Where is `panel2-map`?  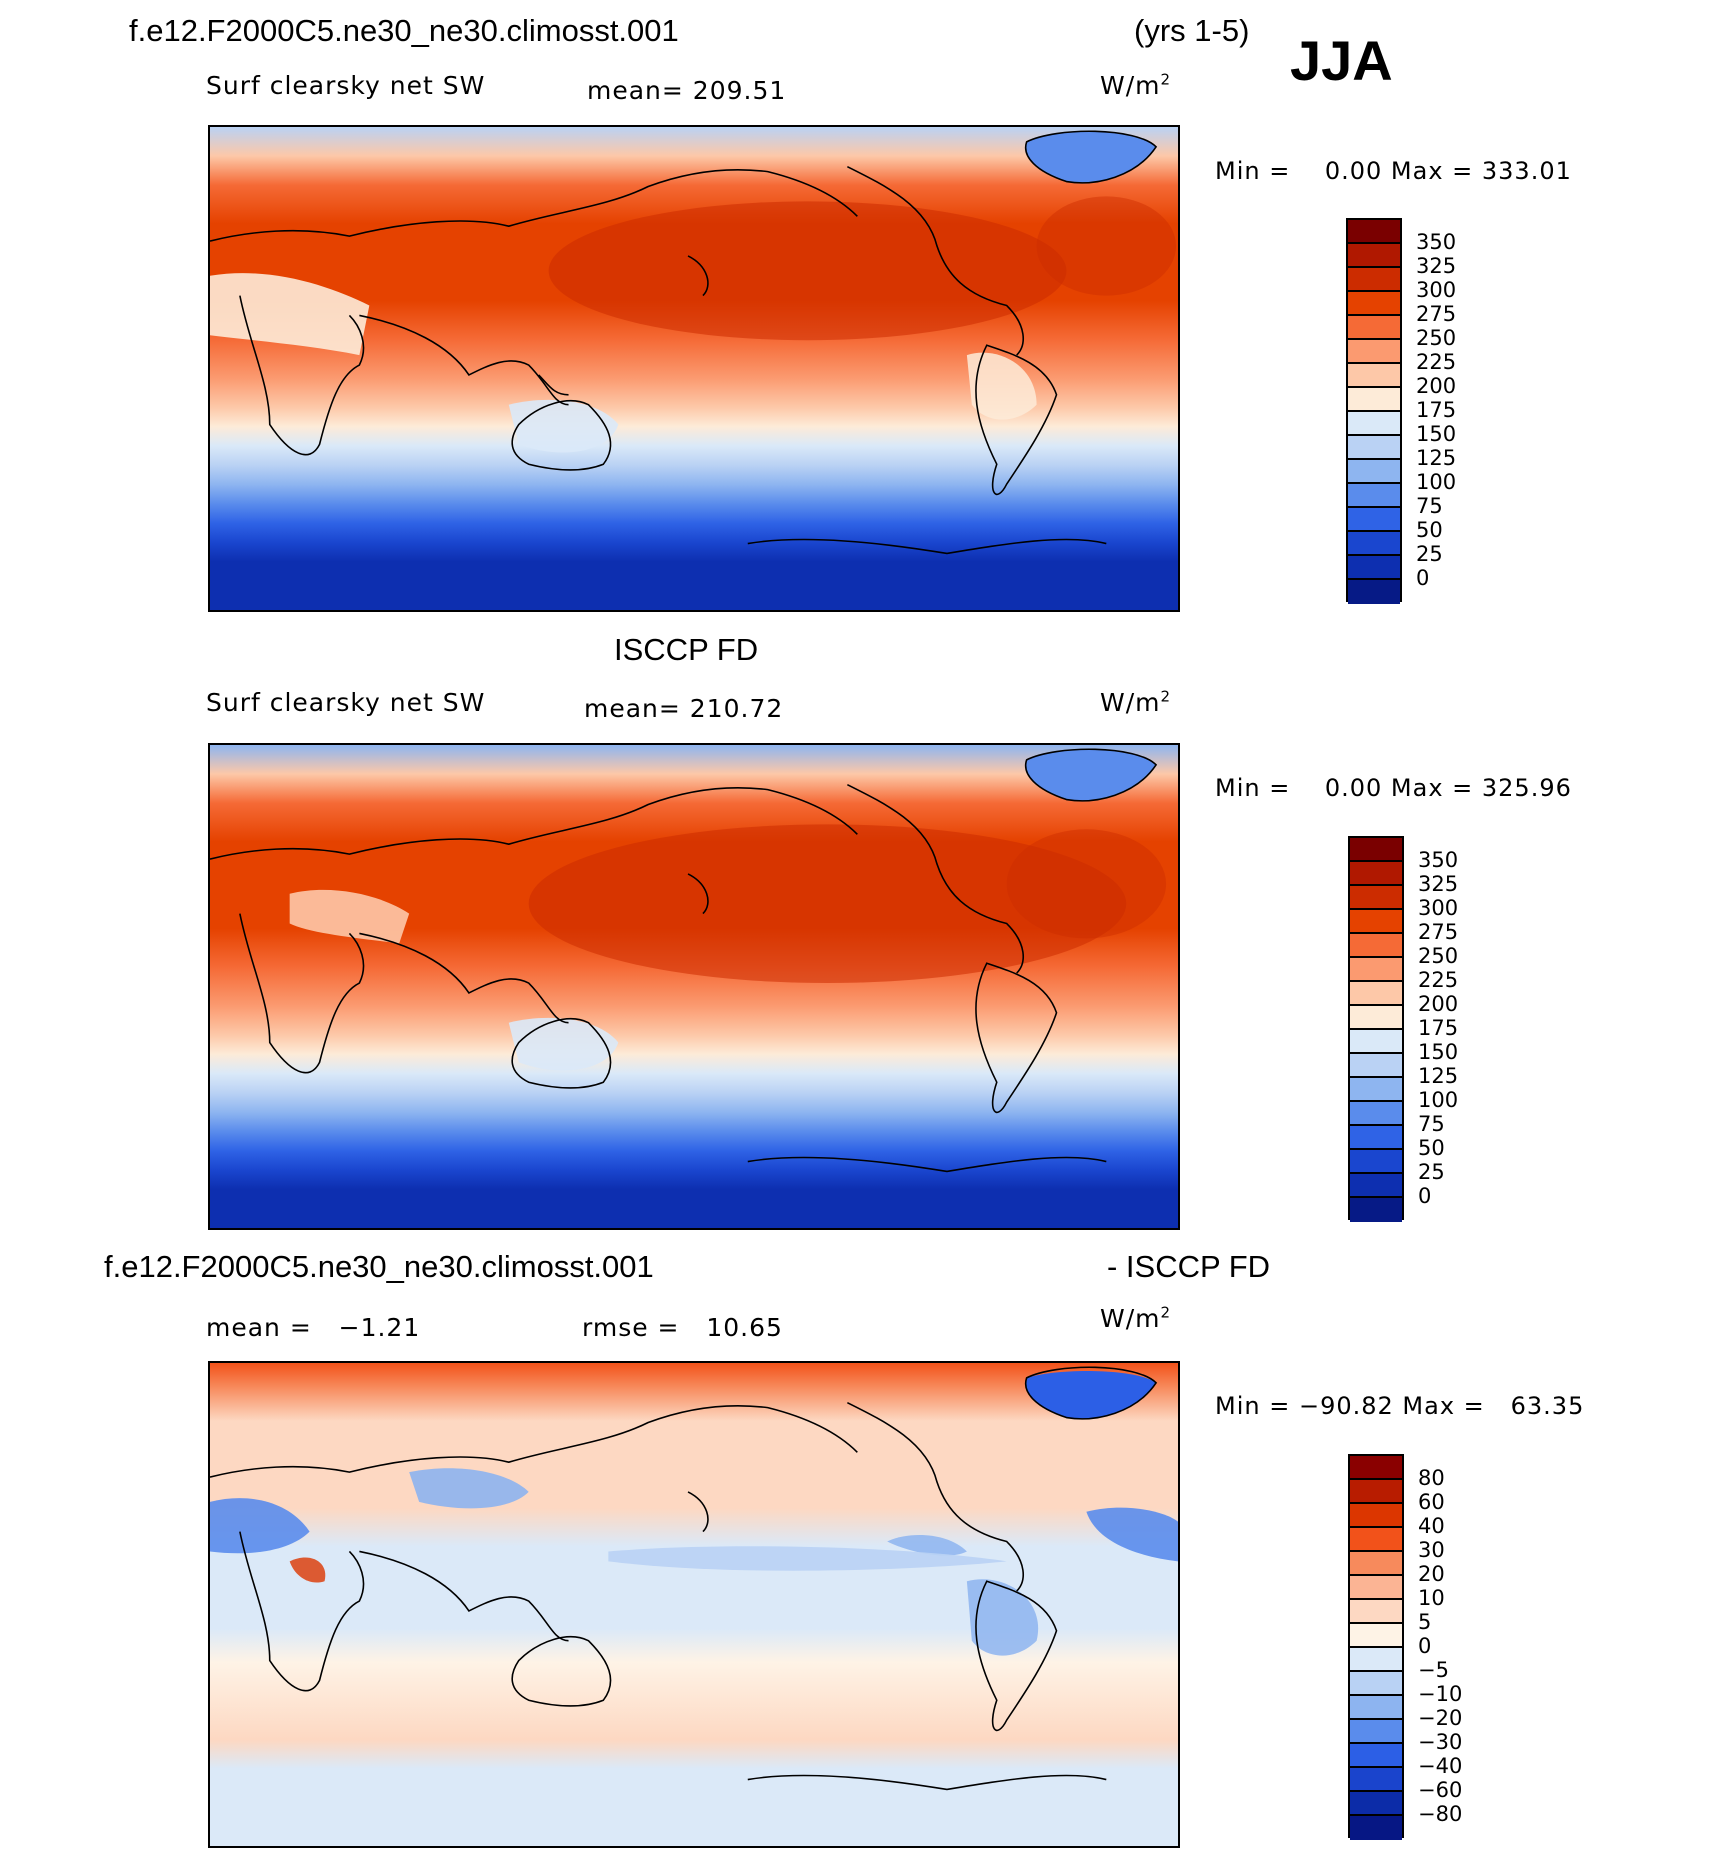 panel2-map is located at coordinates (694, 986).